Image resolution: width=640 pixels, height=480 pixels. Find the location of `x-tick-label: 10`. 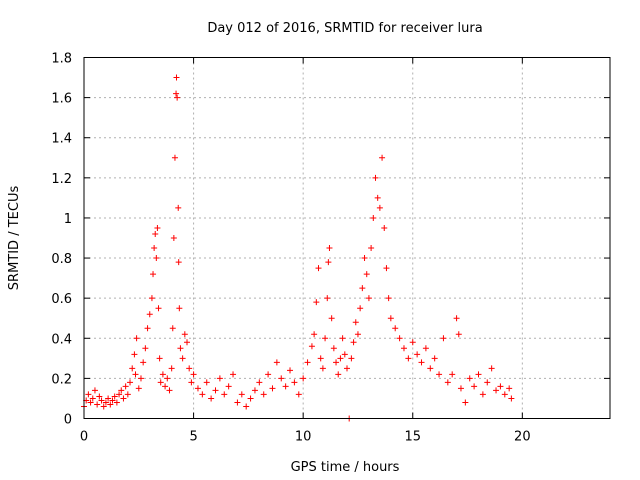

x-tick-label: 10 is located at coordinates (303, 437).